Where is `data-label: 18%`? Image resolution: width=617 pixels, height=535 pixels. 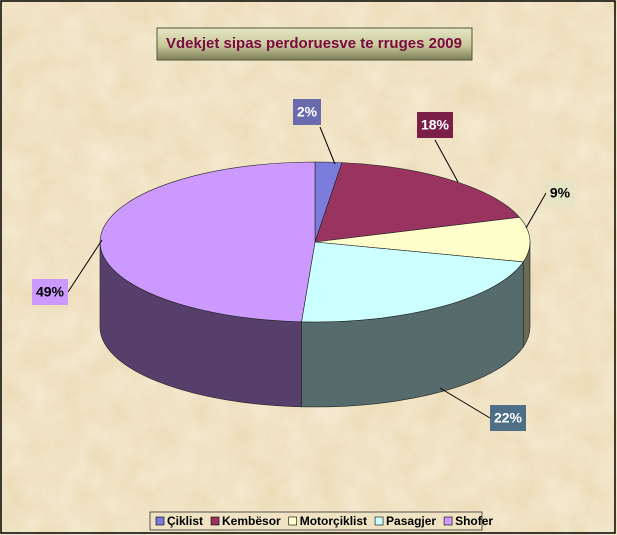
data-label: 18% is located at coordinates (435, 125).